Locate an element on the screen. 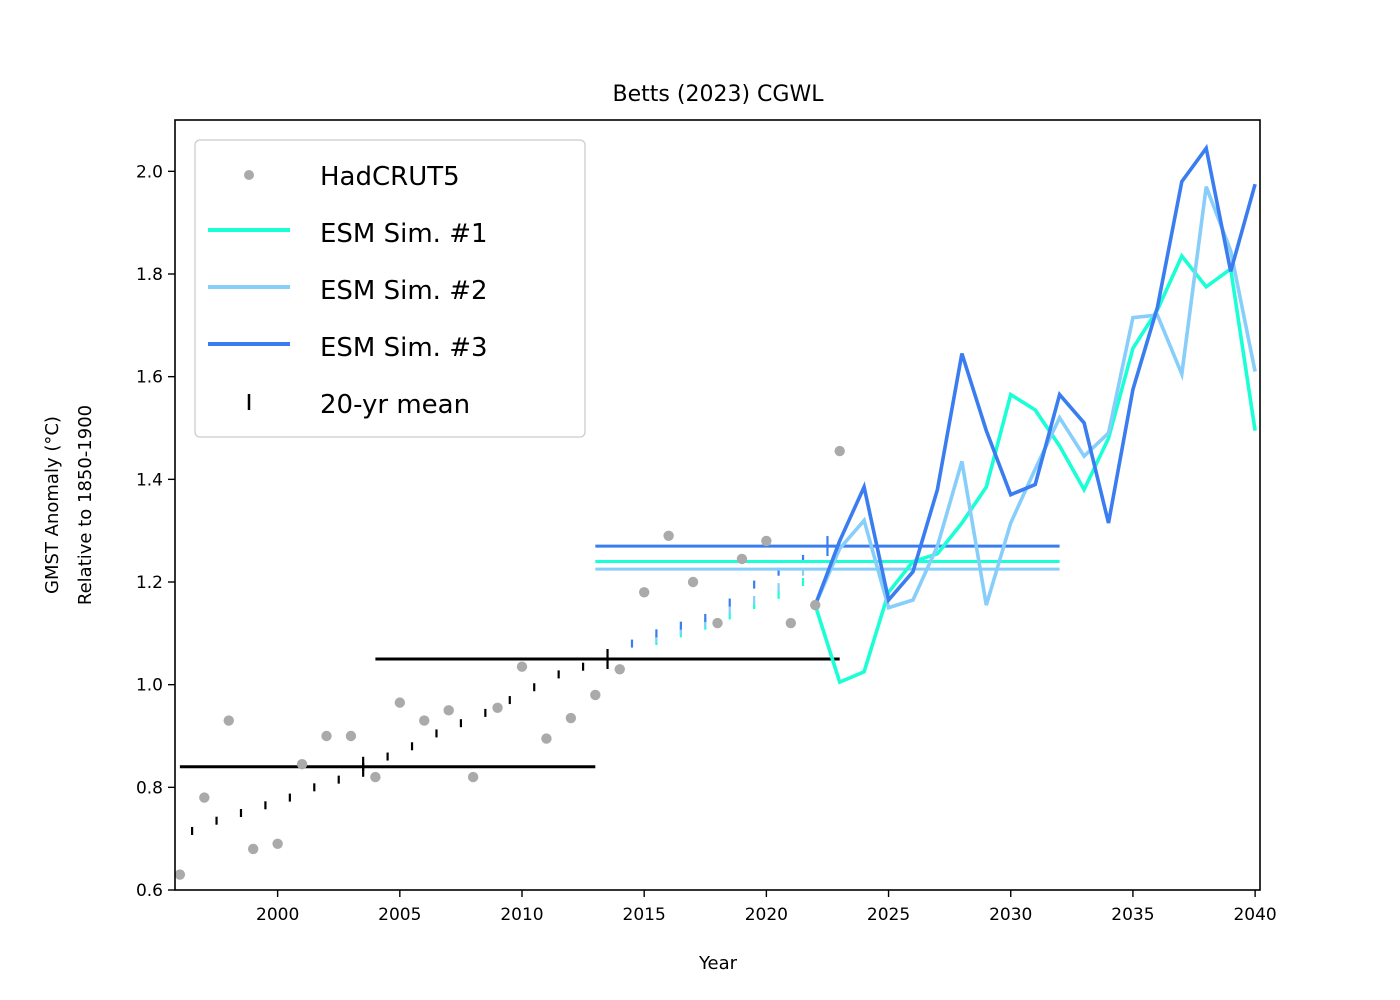  x-tick-label: 2040 is located at coordinates (1254, 915).